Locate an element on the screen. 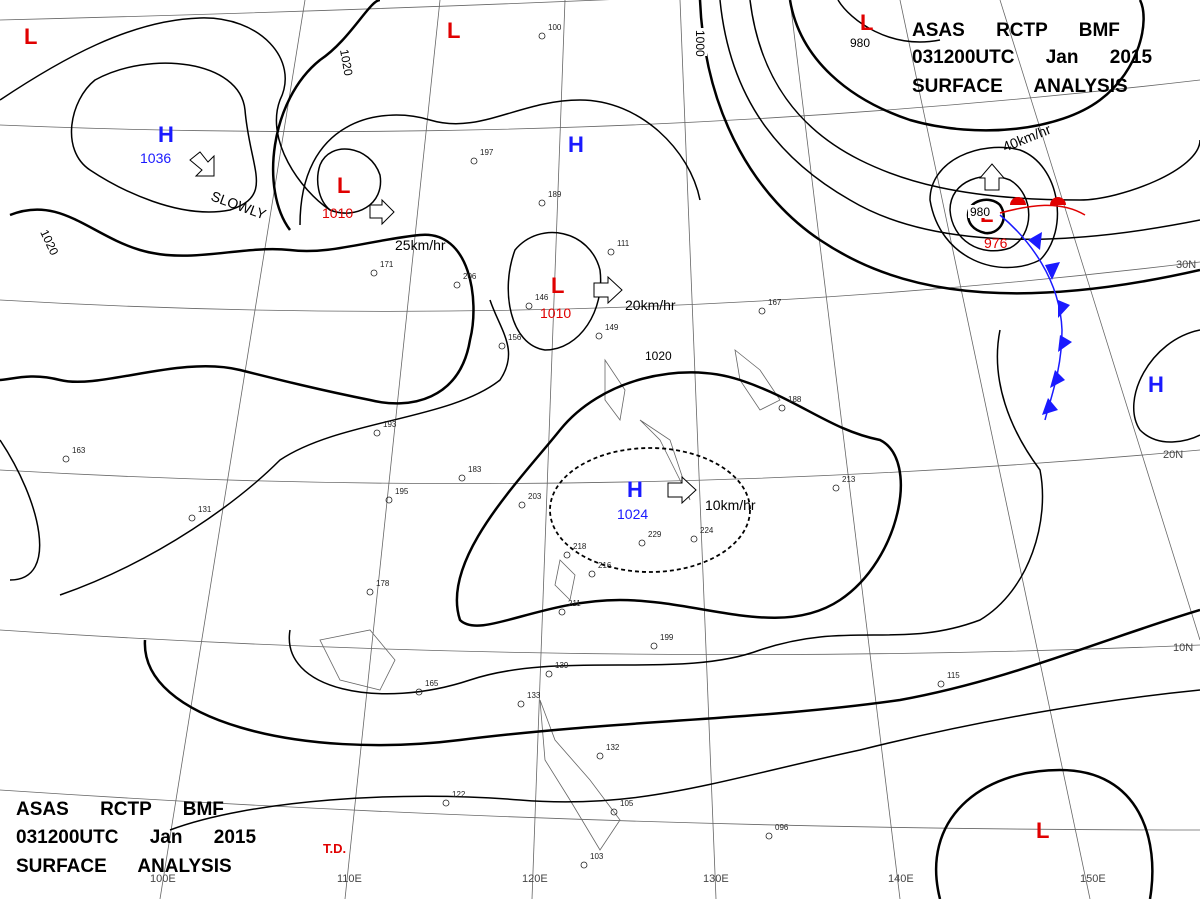  station-pressure: 178 is located at coordinates (383, 583).